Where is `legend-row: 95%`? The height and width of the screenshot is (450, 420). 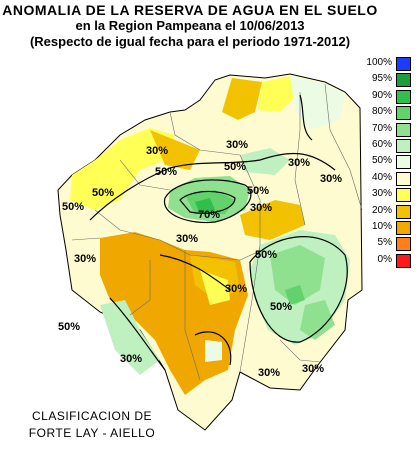 legend-row: 95% is located at coordinates (392, 80).